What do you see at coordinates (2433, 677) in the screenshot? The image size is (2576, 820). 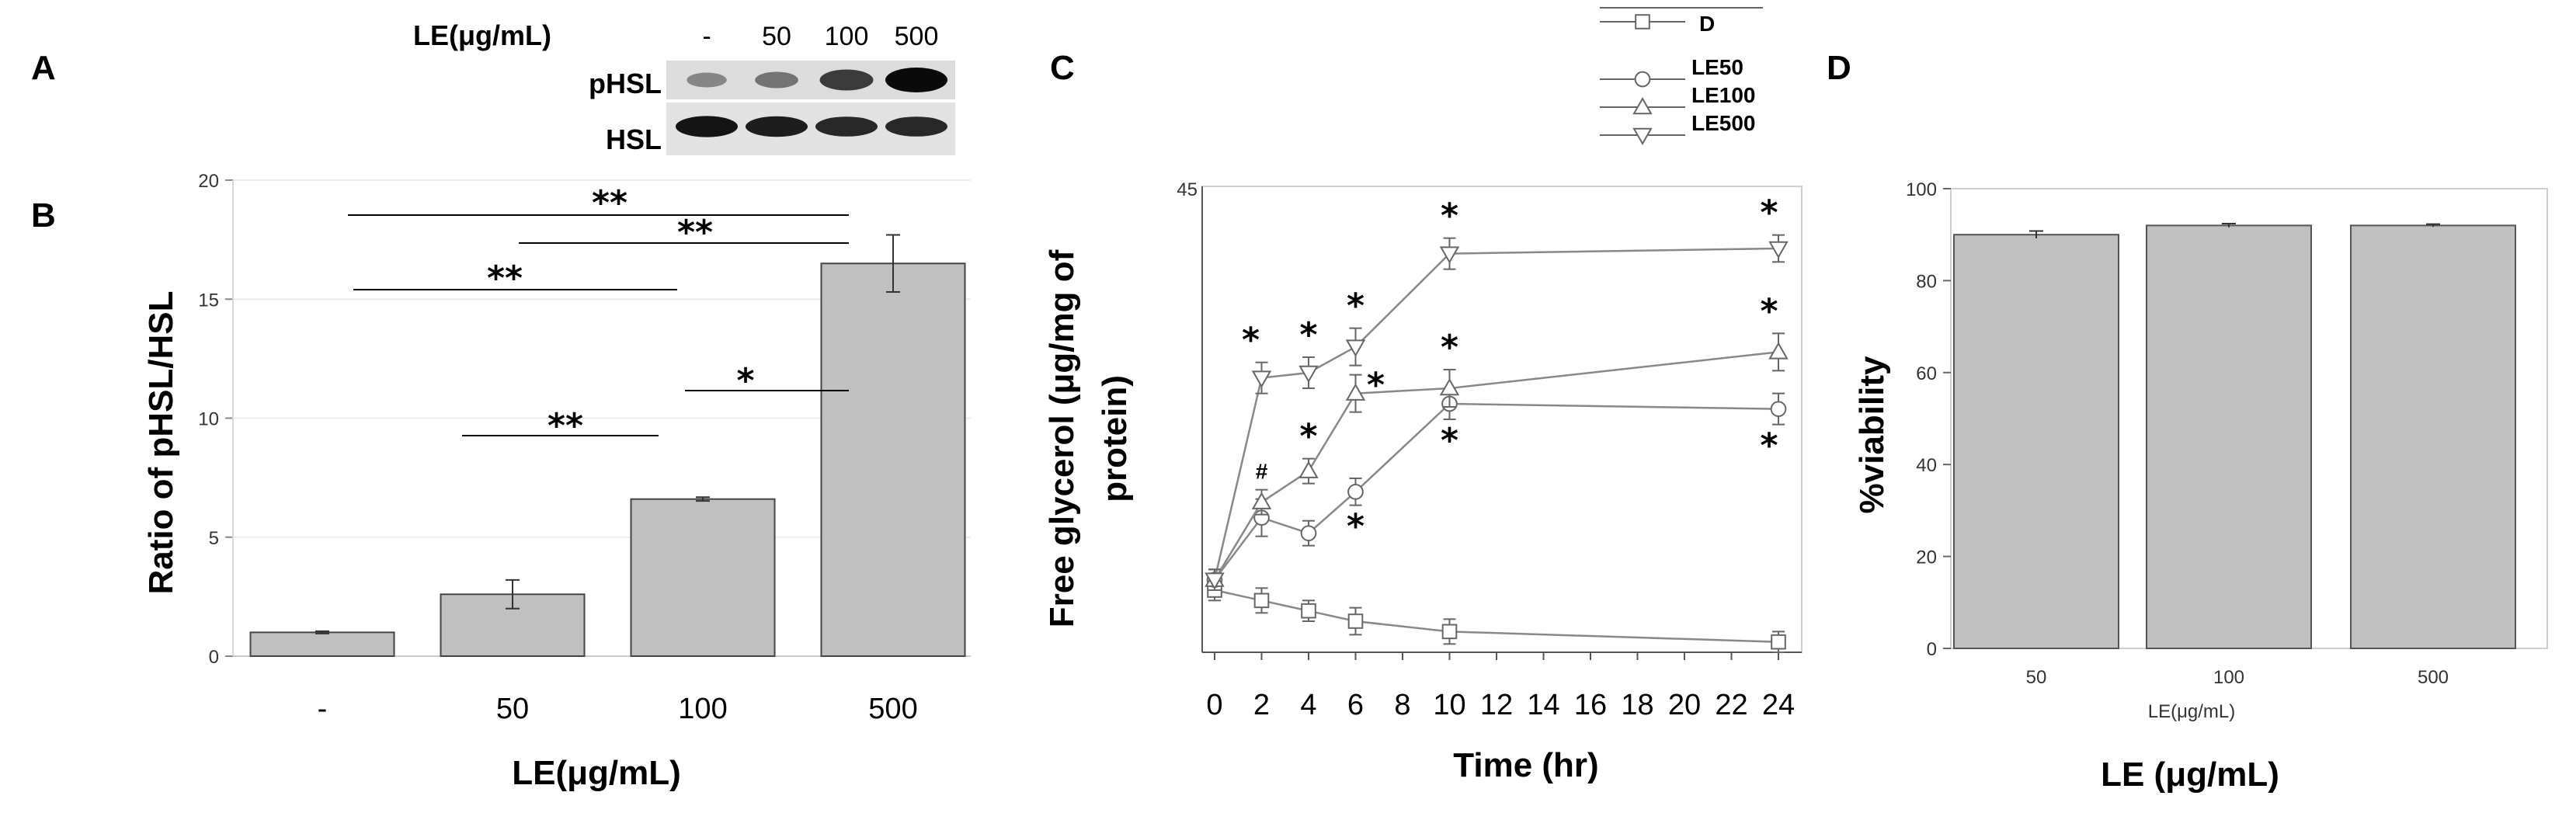 I see `d-x-tick-label: 500` at bounding box center [2433, 677].